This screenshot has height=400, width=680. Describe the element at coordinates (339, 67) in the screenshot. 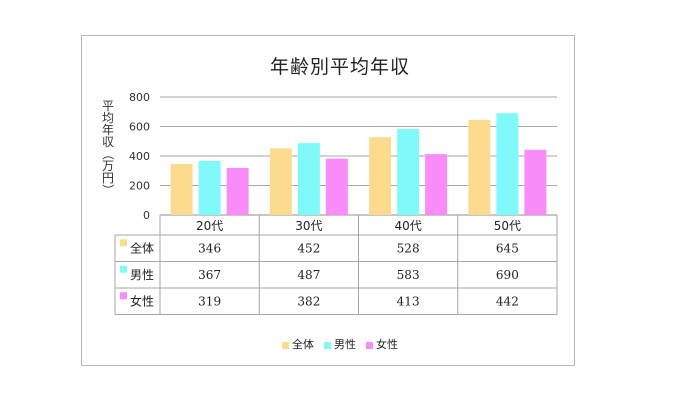

I see `chart-title: 年齢別平均年収` at that location.